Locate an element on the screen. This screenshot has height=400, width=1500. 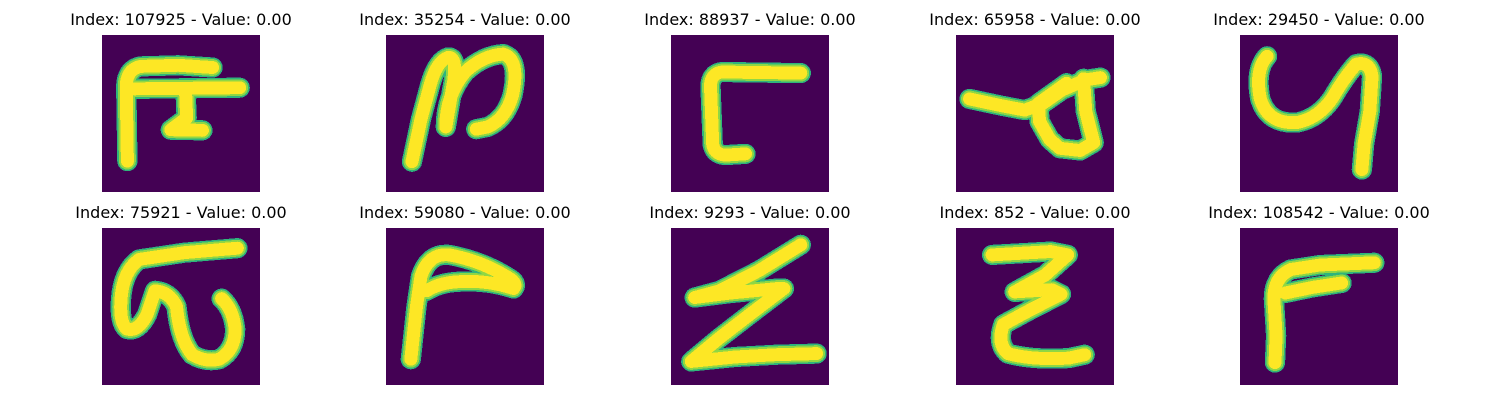
image-tile: Index: 88937 - Value: 0.00 is located at coordinates (750, 105).